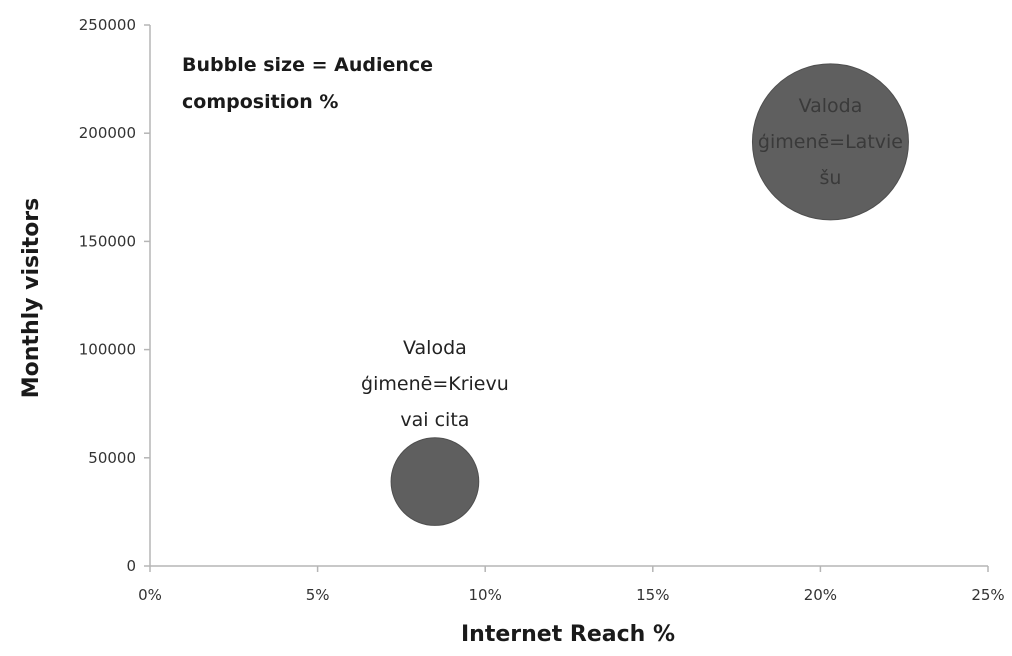 Image resolution: width=1012 pixels, height=656 pixels. What do you see at coordinates (31, 298) in the screenshot?
I see `y-axis-title: Monthly visitors` at bounding box center [31, 298].